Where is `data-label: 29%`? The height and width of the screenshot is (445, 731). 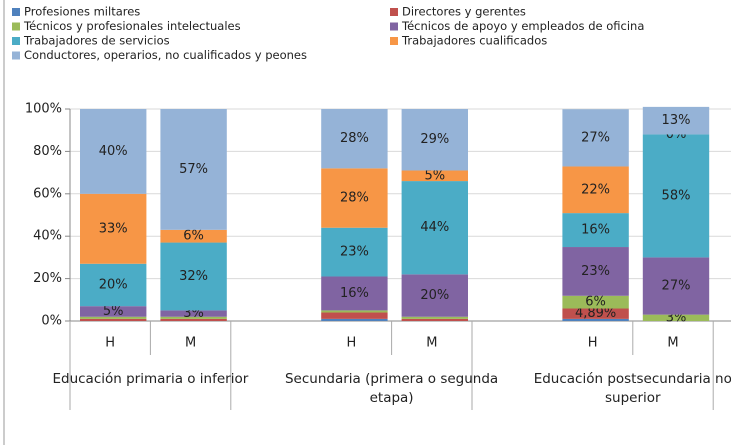 data-label: 29% is located at coordinates (434, 139).